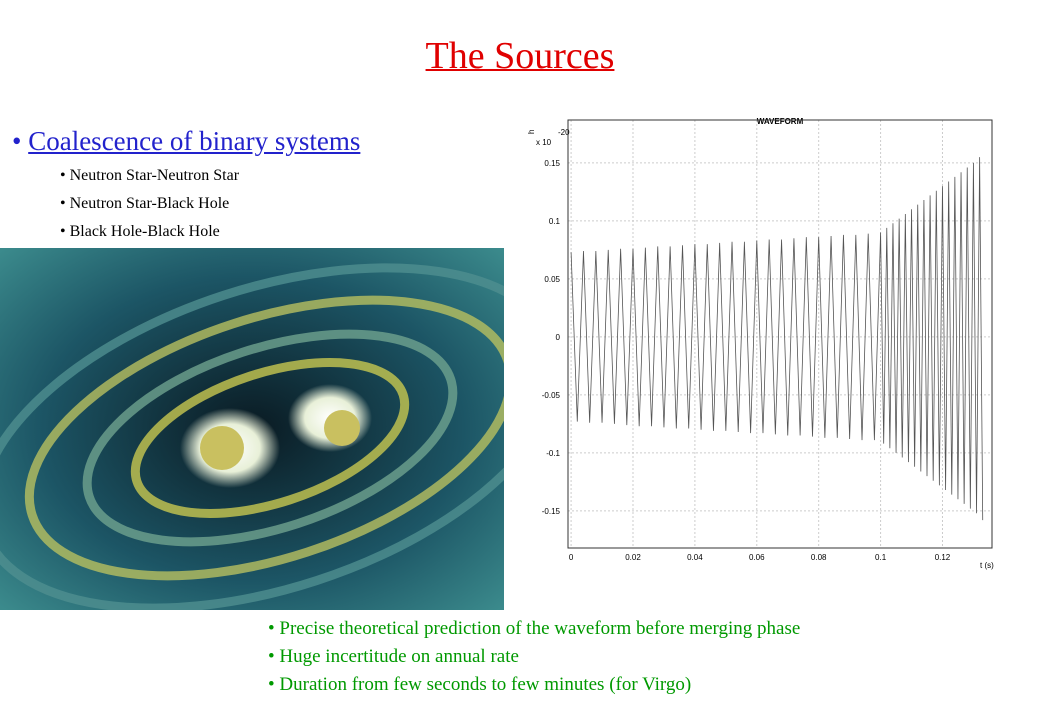 The height and width of the screenshot is (720, 1040). I want to click on sub-bullet: • Black Hole-Black Hole, so click(140, 231).